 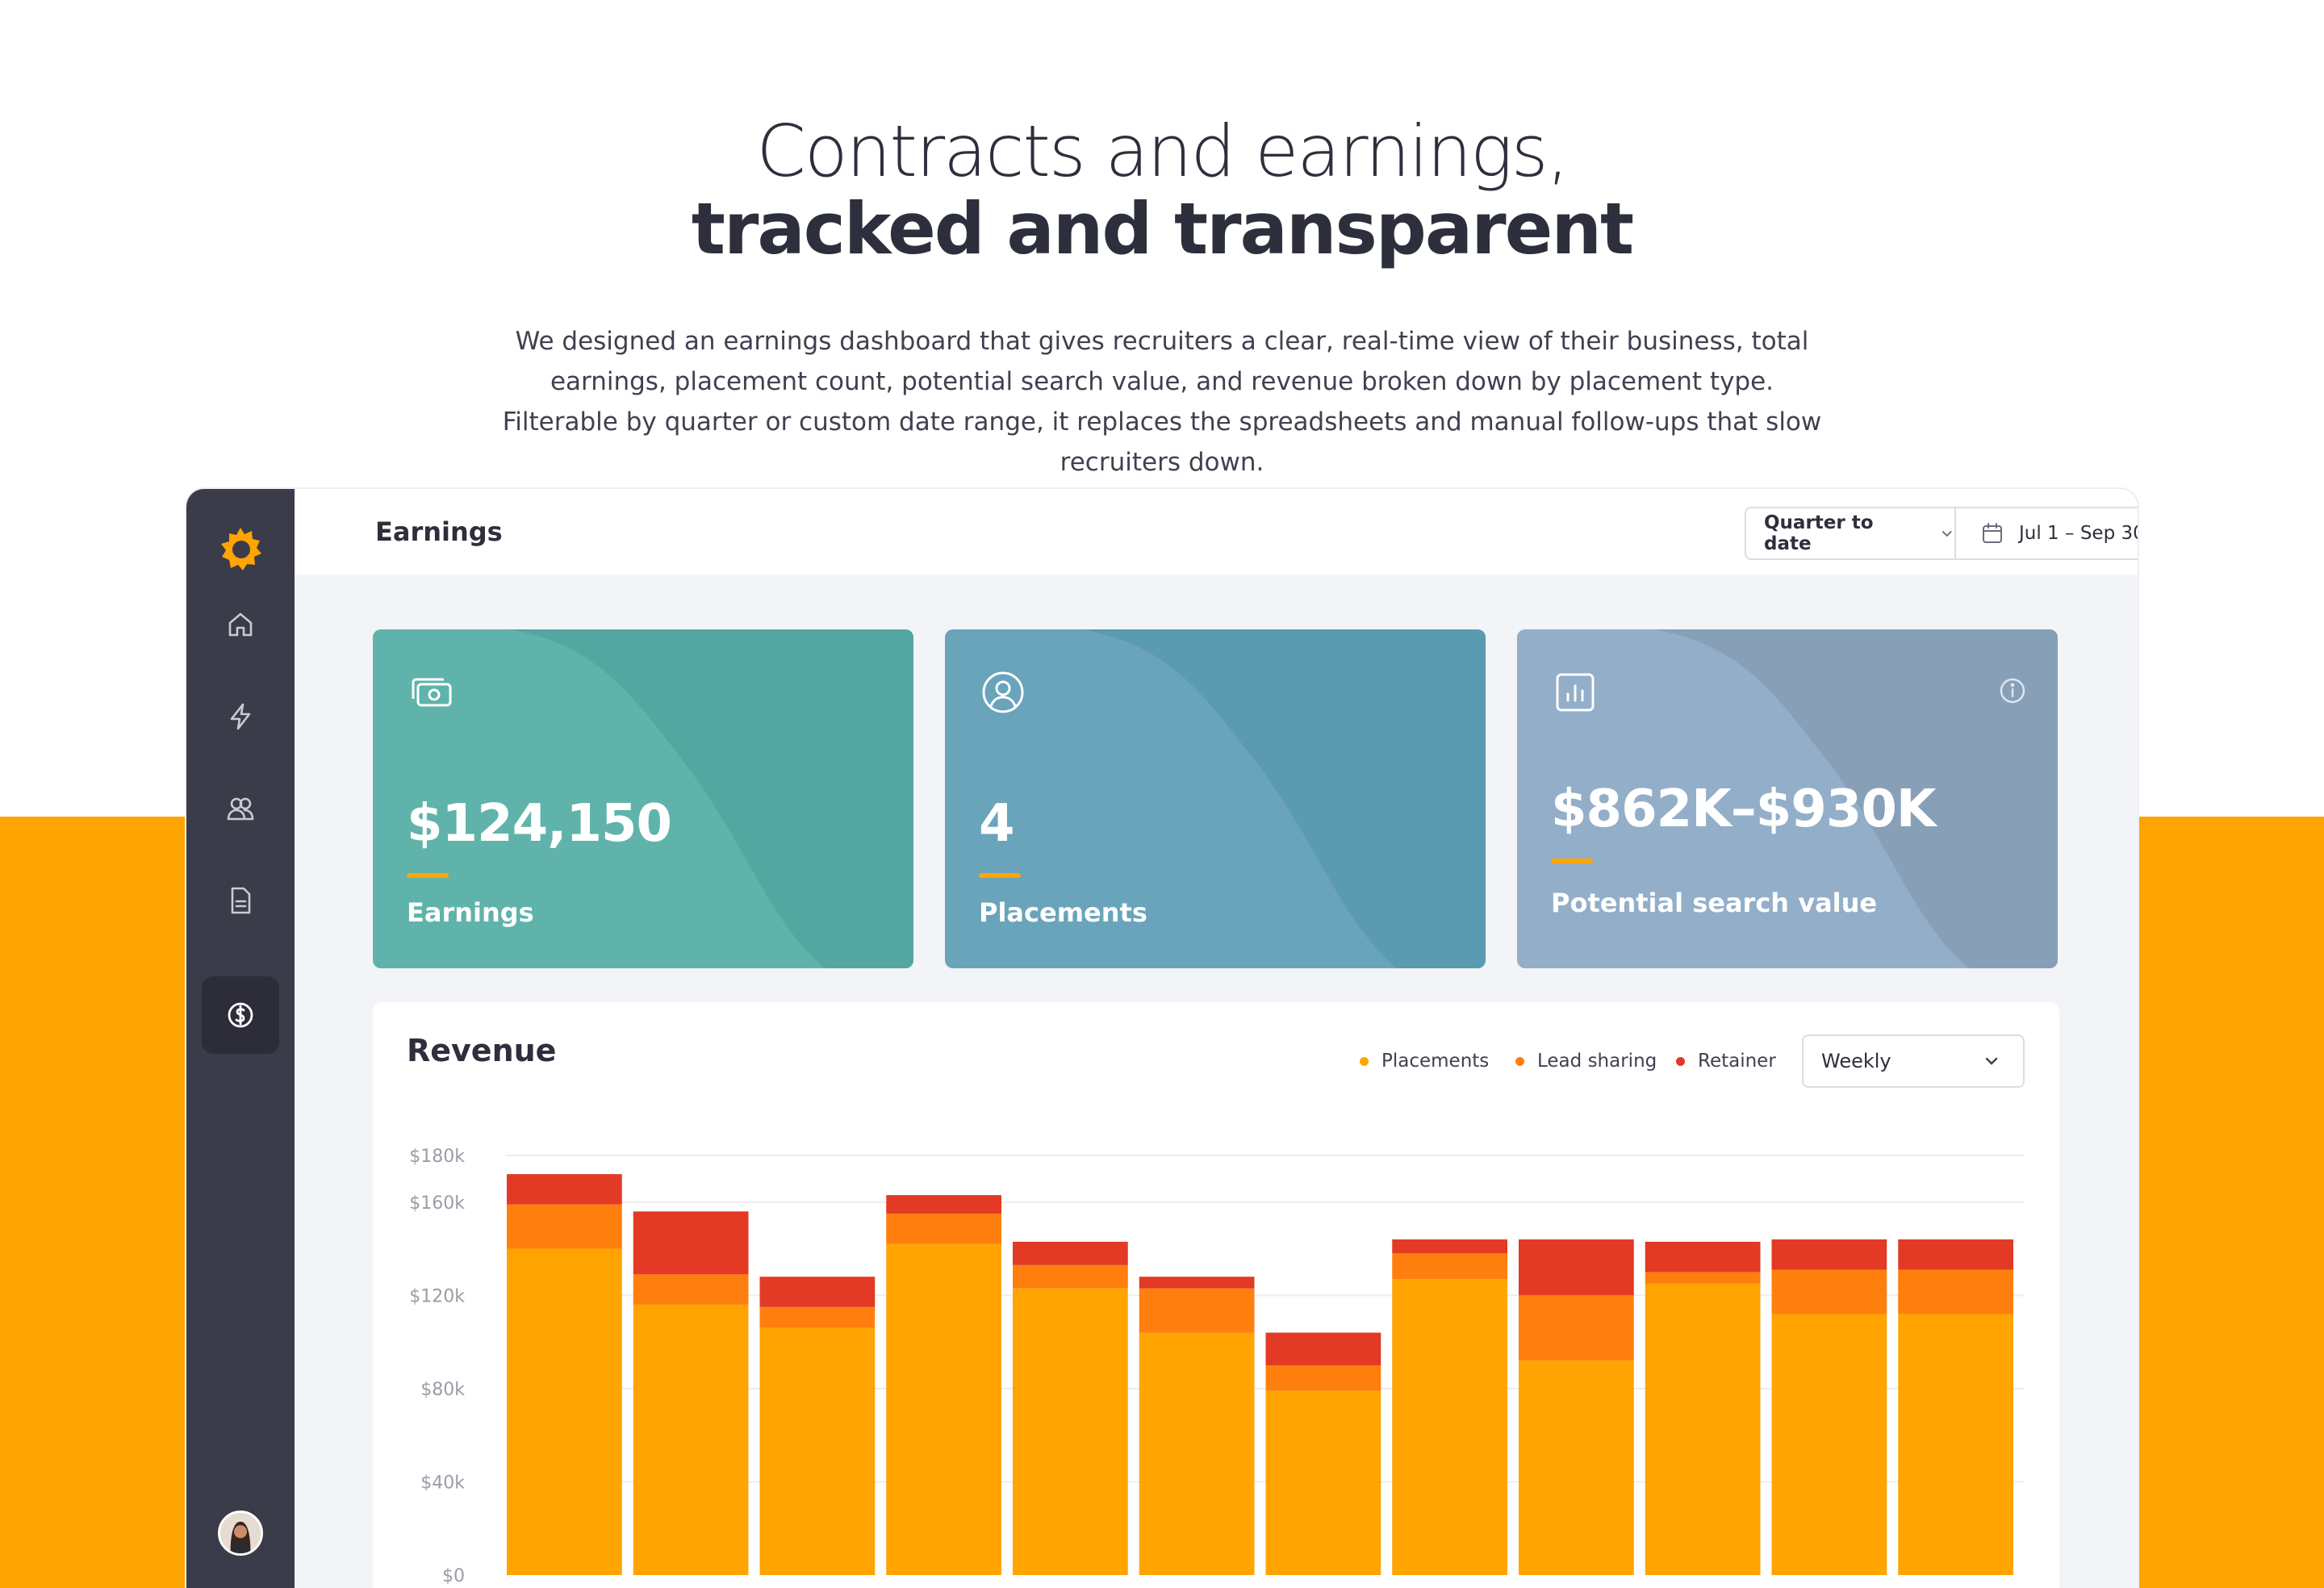 What do you see at coordinates (1163, 151) in the screenshot?
I see `hero-title-line1: Contracts and earnings,` at bounding box center [1163, 151].